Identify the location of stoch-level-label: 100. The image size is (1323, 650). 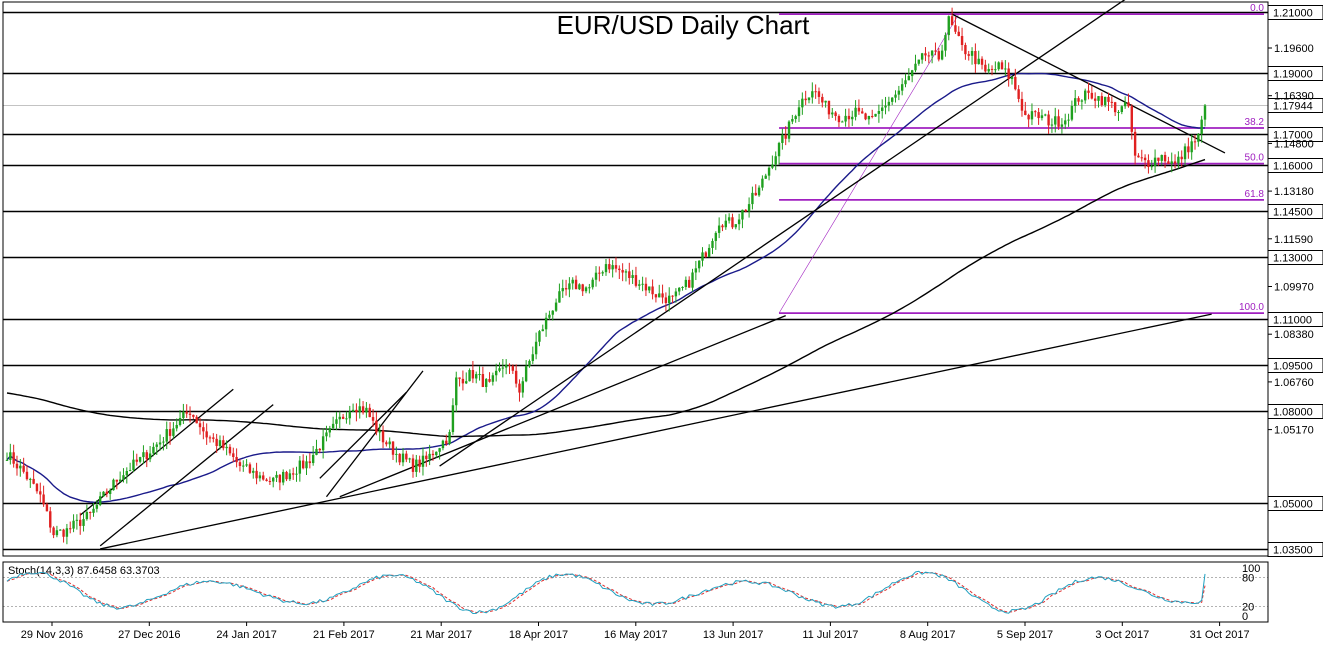
(1251, 569).